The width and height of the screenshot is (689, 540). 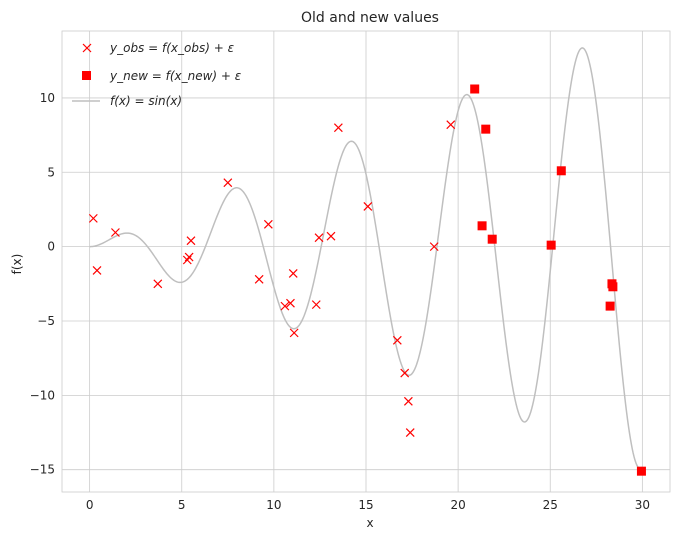 I want to click on x-tick-label: 25, so click(x=550, y=505).